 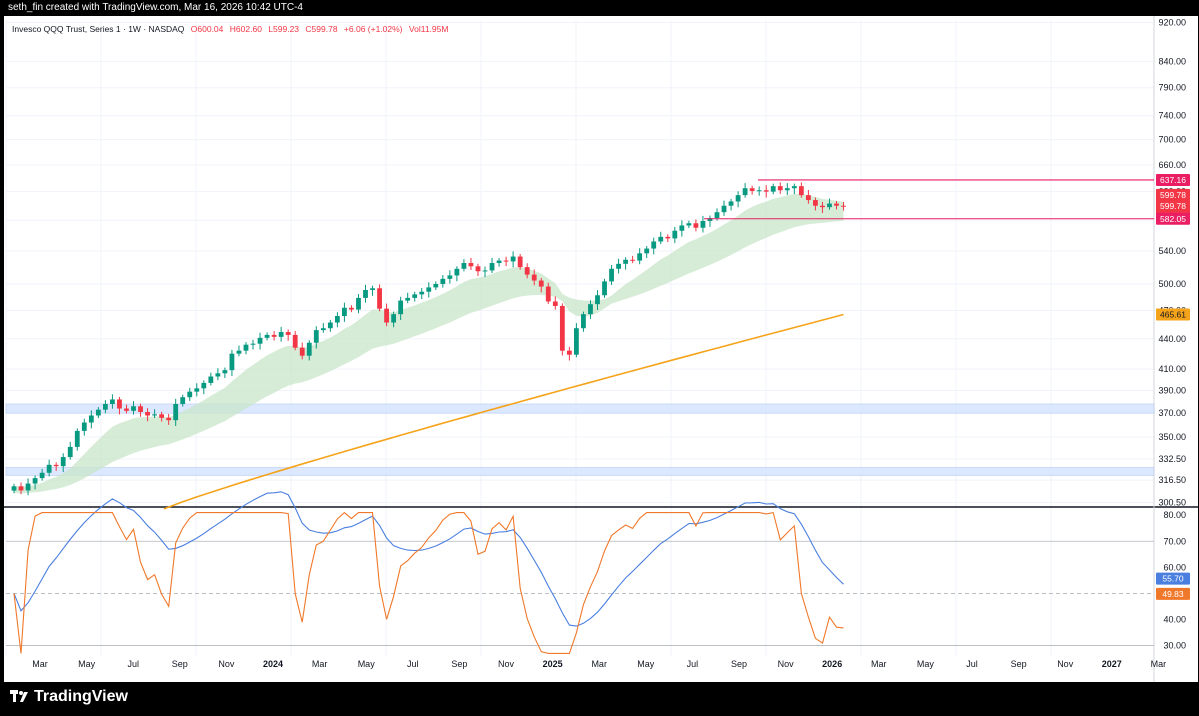 I want to click on support-badge-bg, so click(x=1173, y=218).